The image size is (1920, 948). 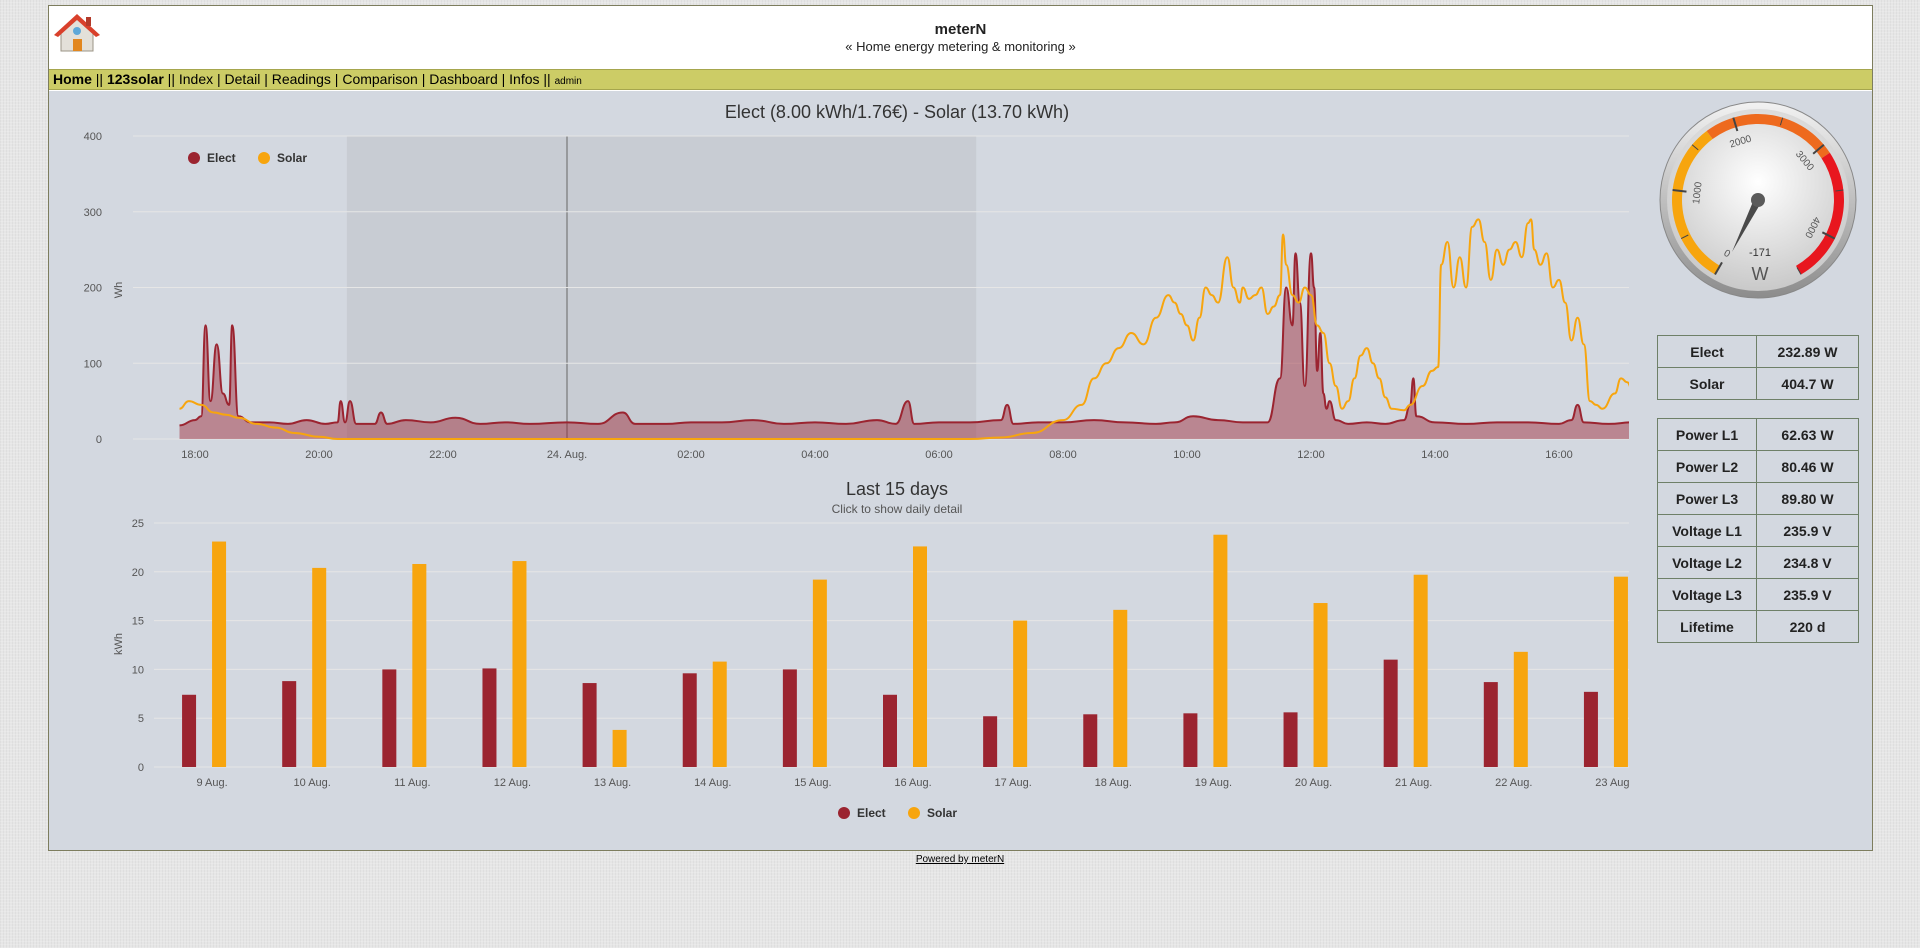 I want to click on nav-link-home: Home, so click(x=72, y=79).